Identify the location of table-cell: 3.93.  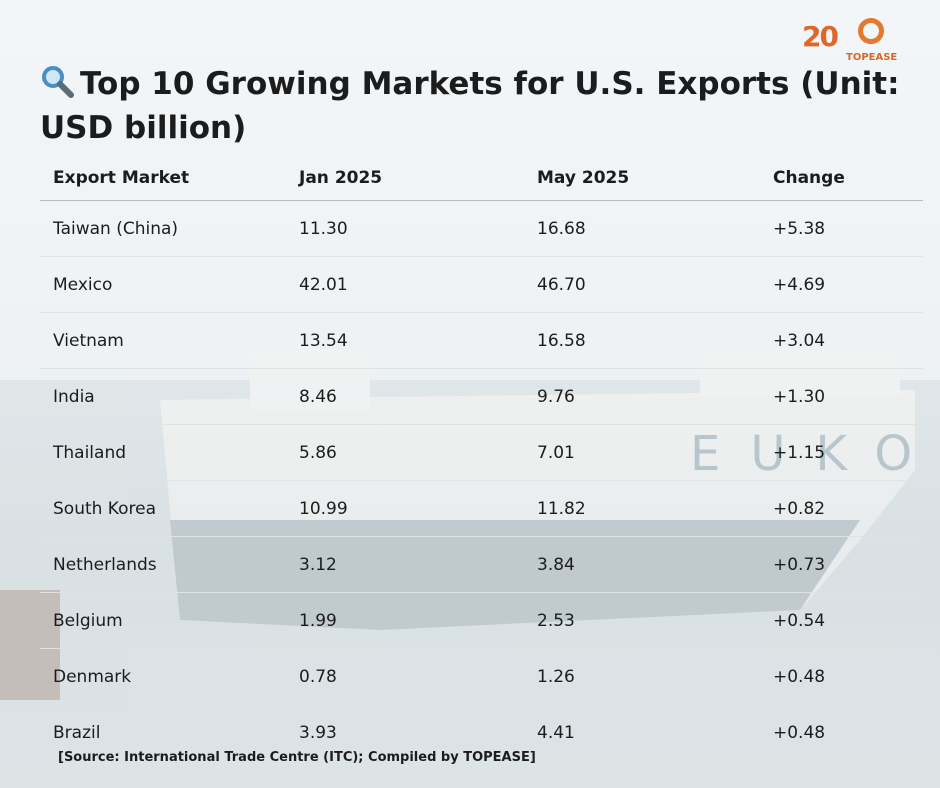
(318, 732).